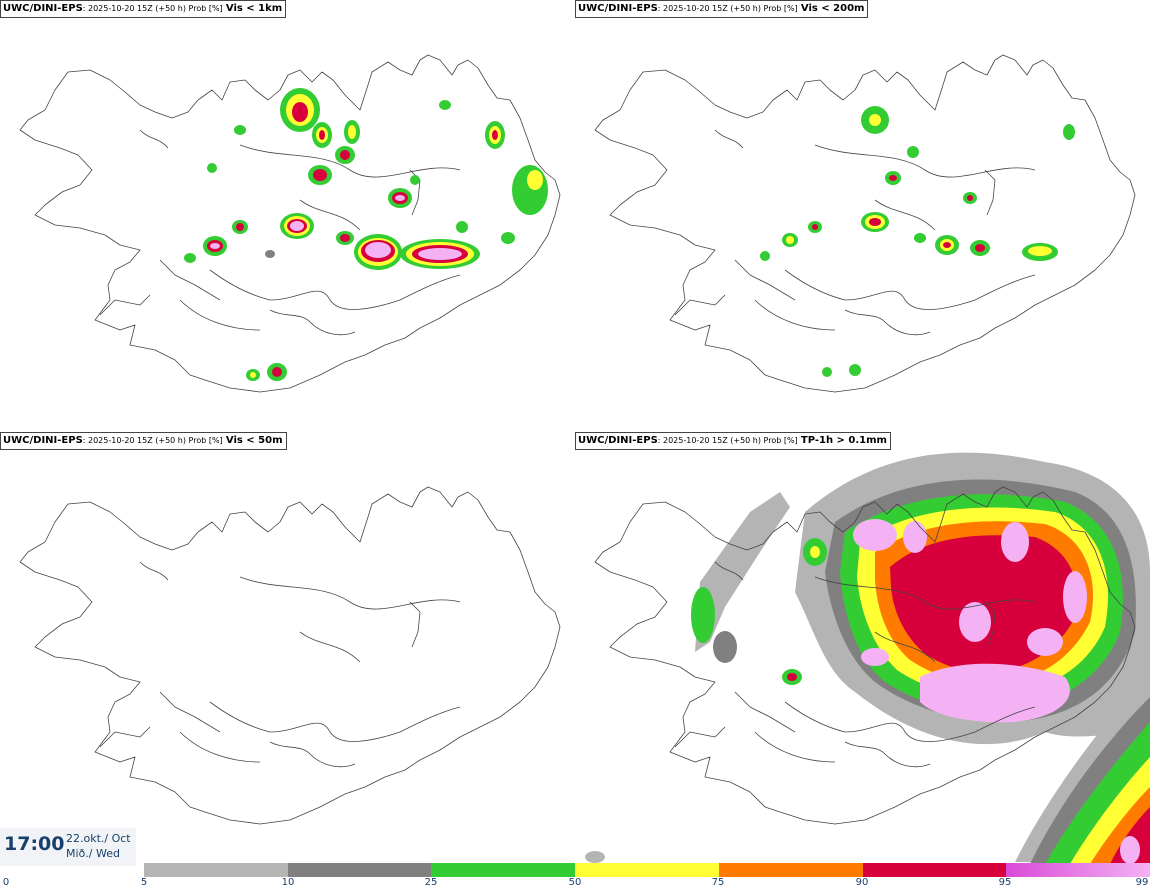 This screenshot has width=1150, height=891. What do you see at coordinates (718, 882) in the screenshot?
I see `colorbar-tick: 75` at bounding box center [718, 882].